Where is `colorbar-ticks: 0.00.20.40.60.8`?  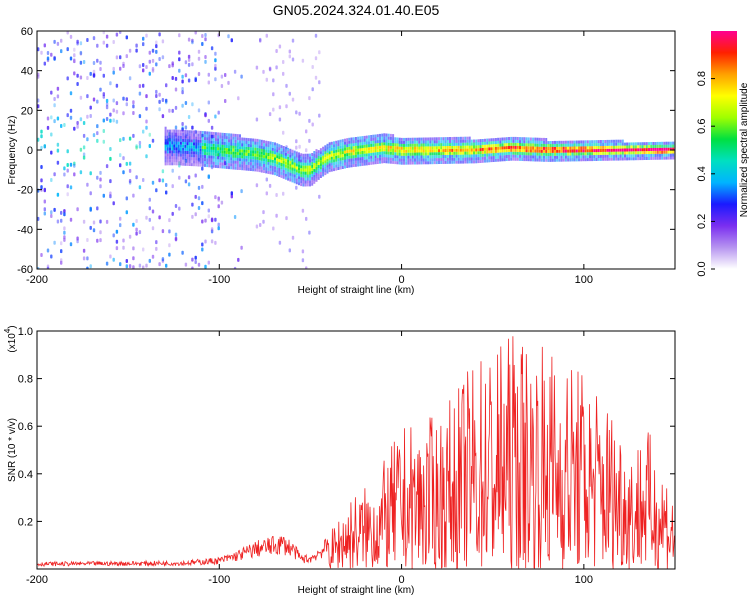
colorbar-ticks: 0.00.20.40.60.8 is located at coordinates (705, 174).